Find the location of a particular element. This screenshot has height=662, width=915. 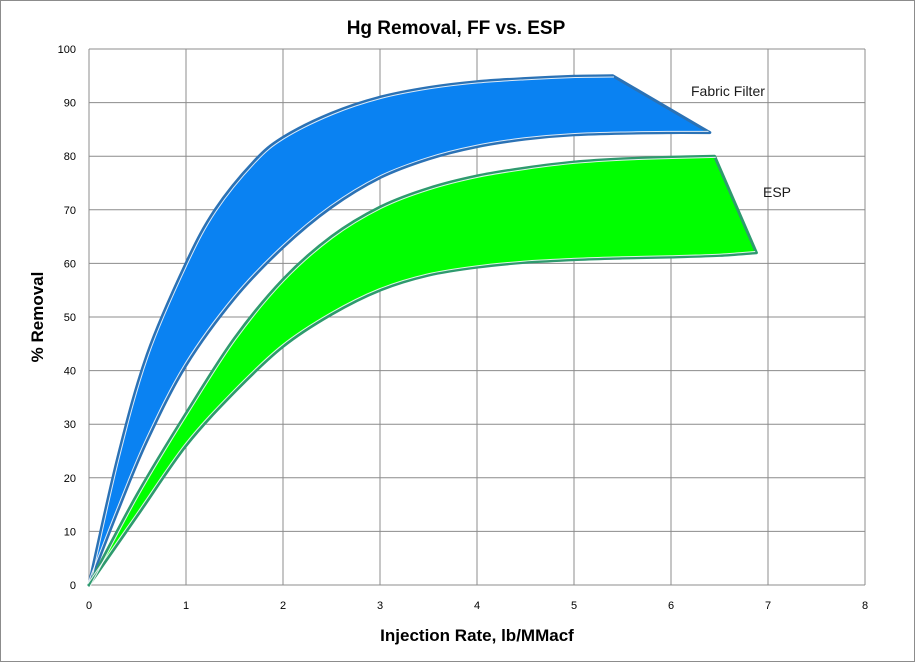

x-tick-label-1: 1 is located at coordinates (186, 606).